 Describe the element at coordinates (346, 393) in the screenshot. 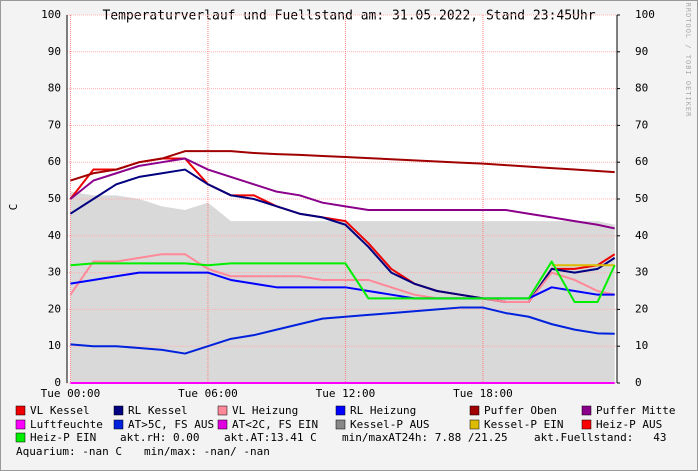

I see `x-tick-label: Tue 12:00` at that location.